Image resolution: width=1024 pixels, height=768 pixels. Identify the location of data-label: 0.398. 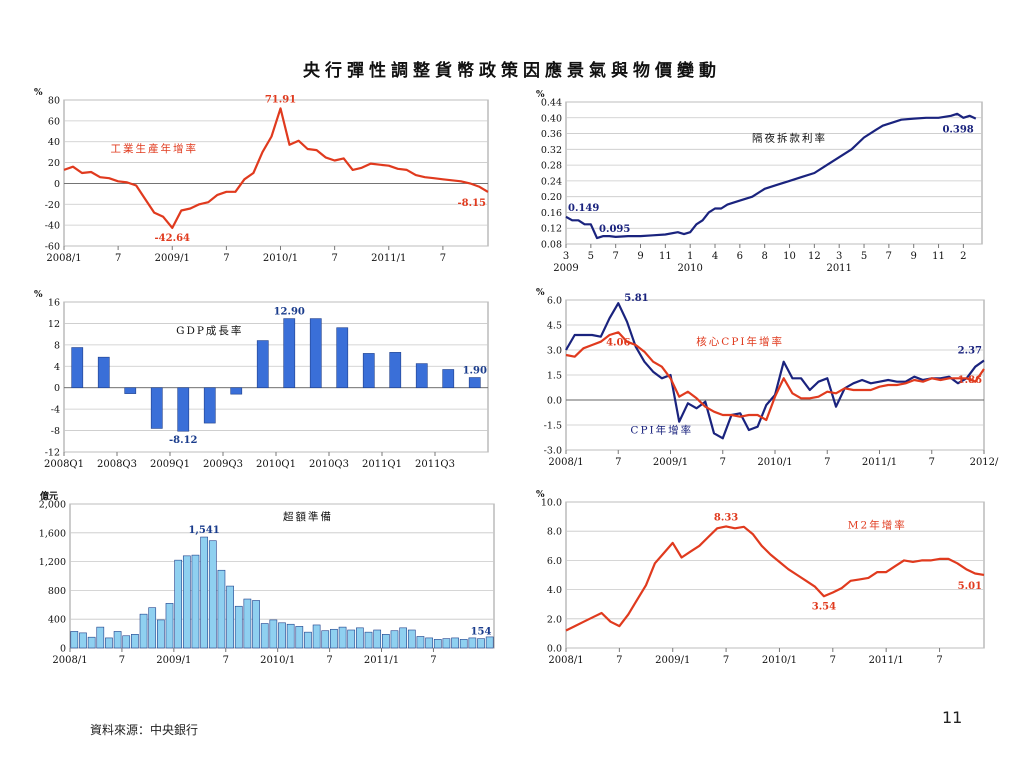
(957, 130).